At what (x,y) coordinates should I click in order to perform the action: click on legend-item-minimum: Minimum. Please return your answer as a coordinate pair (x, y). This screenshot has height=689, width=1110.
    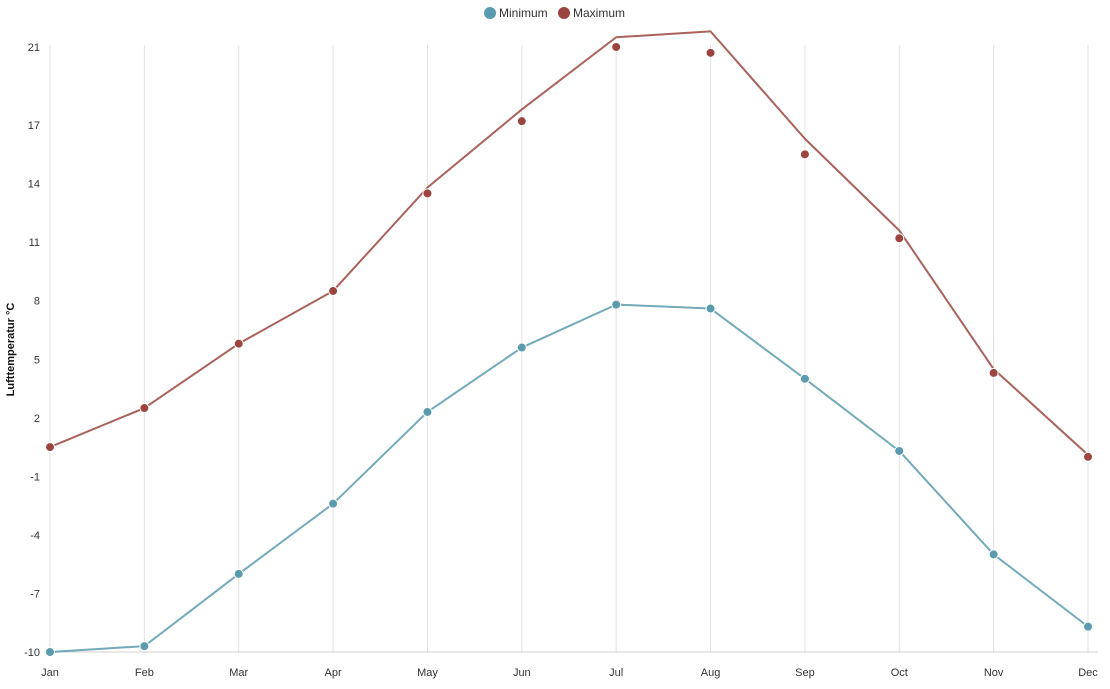
    Looking at the image, I should click on (516, 13).